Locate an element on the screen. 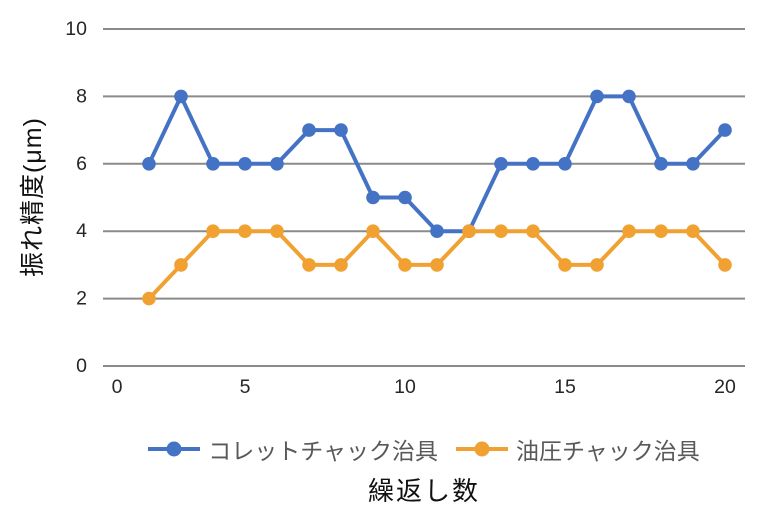 This screenshot has height=520, width=768. x-tick-label: 0 is located at coordinates (117, 387).